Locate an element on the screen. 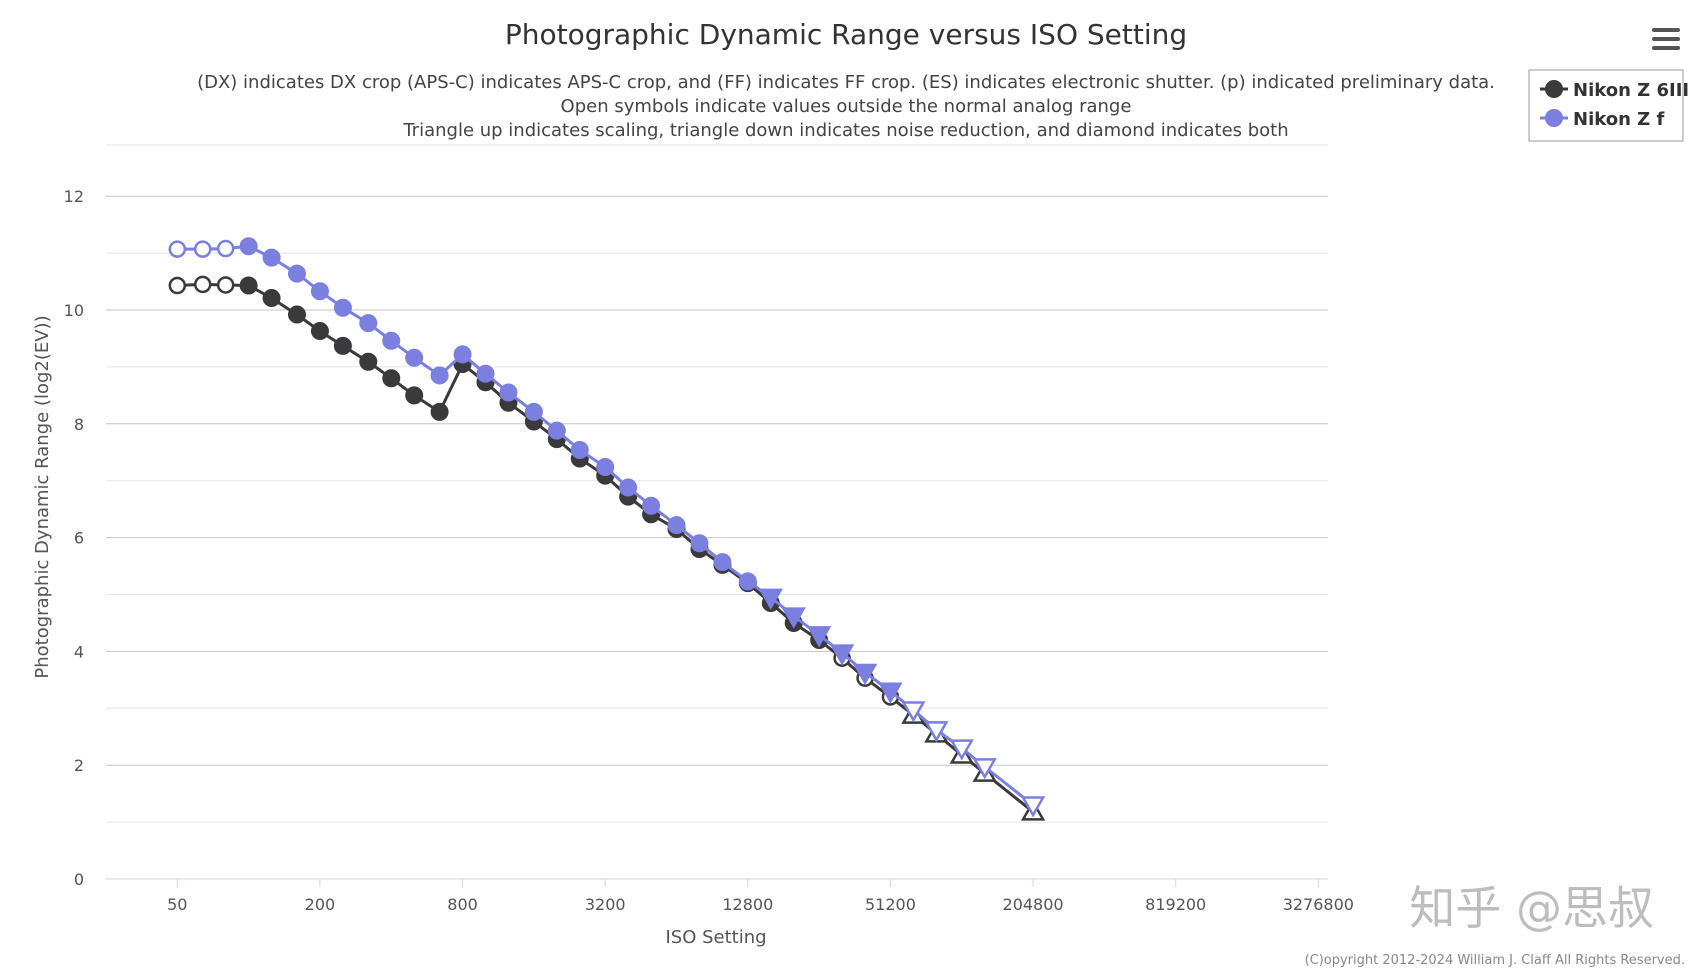 This screenshot has width=1692, height=973. legend-marker-nikon-zf is located at coordinates (1554, 118).